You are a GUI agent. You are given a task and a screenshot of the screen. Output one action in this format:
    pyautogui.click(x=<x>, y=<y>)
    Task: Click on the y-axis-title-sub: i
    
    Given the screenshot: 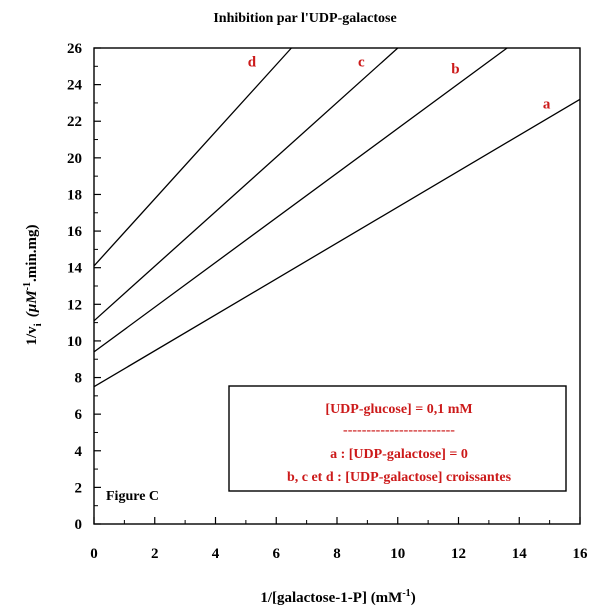 What is the action you would take?
    pyautogui.click(x=38, y=324)
    